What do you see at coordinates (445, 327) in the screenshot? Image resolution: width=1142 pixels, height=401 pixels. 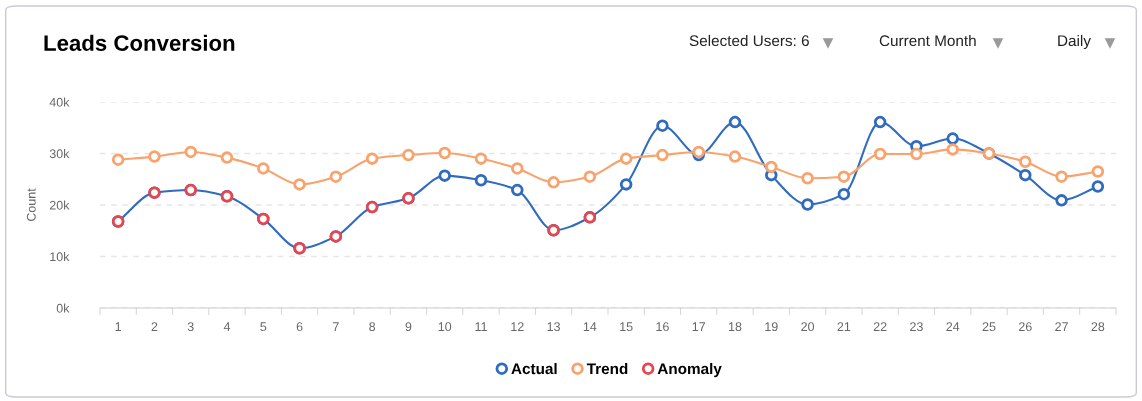 I see `x-tick-label: 10` at bounding box center [445, 327].